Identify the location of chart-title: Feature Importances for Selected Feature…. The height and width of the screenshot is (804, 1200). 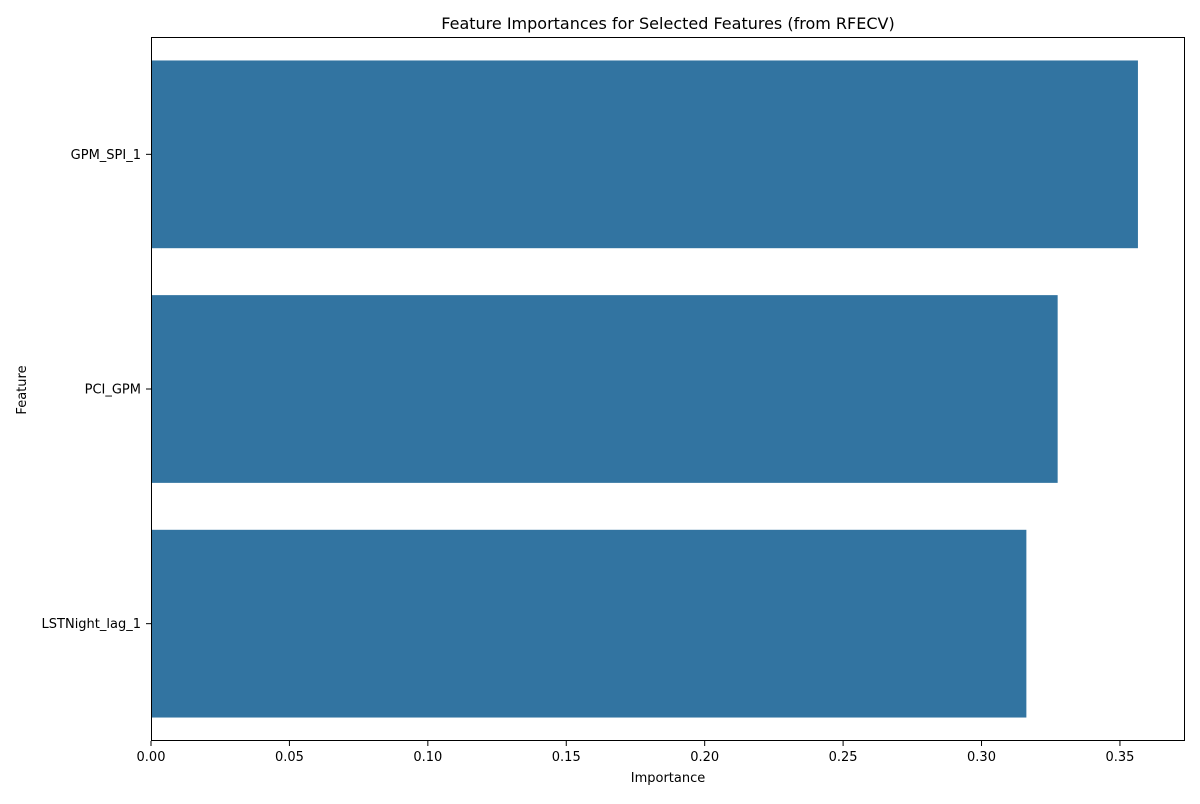
(667, 23).